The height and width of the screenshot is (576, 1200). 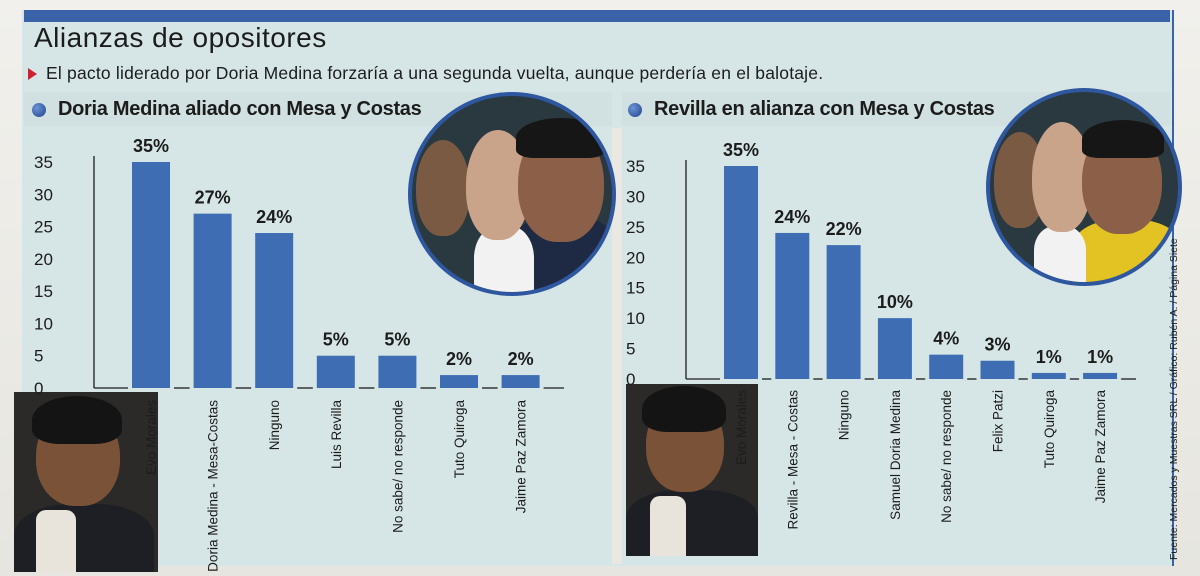 I want to click on bar-value-label: 3%, so click(x=997, y=345).